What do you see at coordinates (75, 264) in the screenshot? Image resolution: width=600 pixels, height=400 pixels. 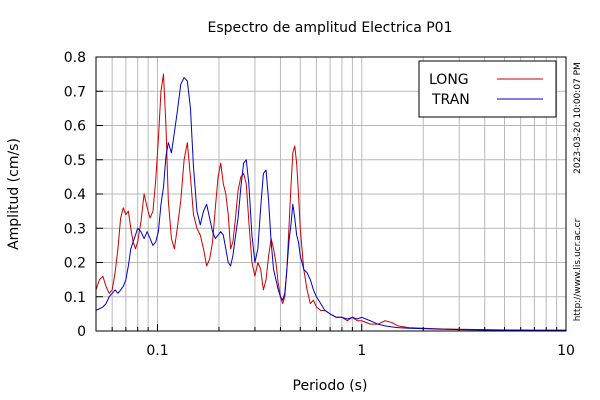 I see `y-tick-label: 0.2` at bounding box center [75, 264].